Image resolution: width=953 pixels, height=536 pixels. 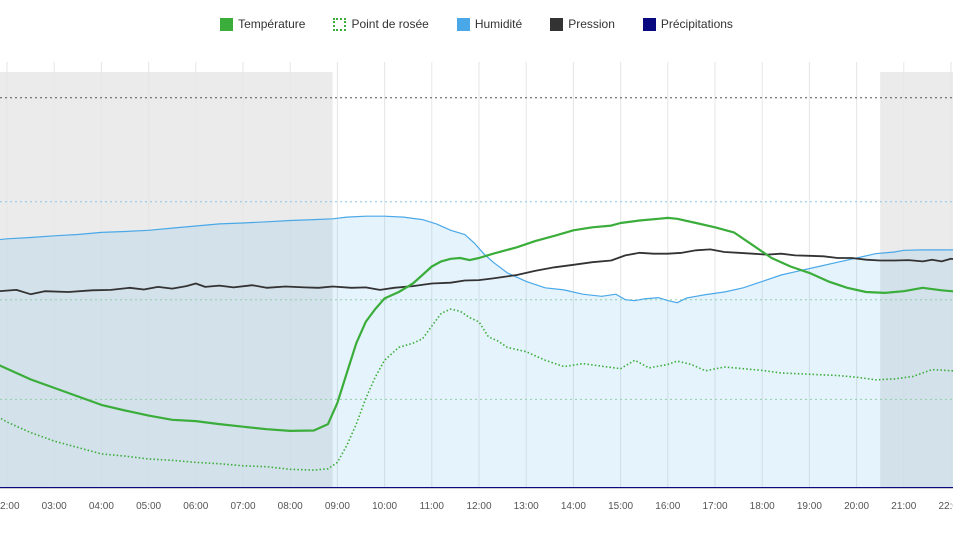 What do you see at coordinates (340, 24) in the screenshot?
I see `legend-swatch-dewpoint` at bounding box center [340, 24].